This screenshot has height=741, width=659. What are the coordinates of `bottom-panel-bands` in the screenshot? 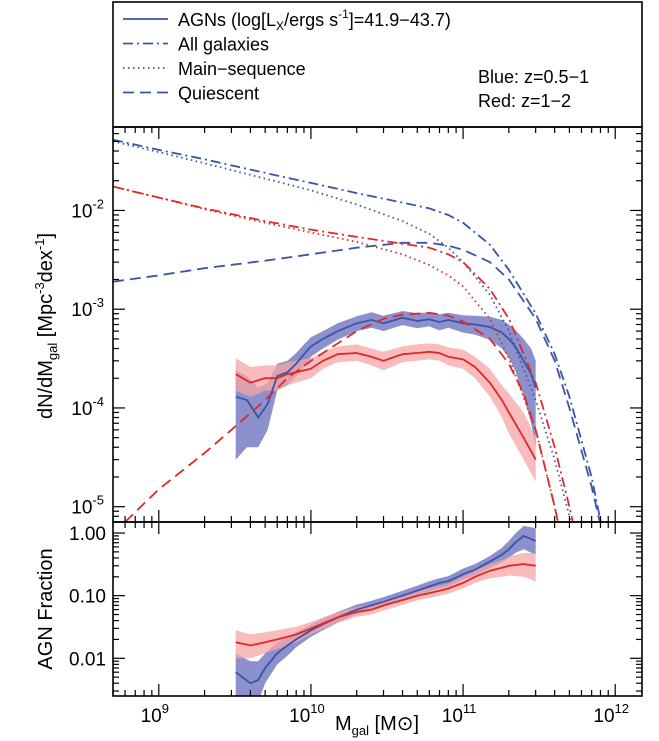 It's located at (385, 610).